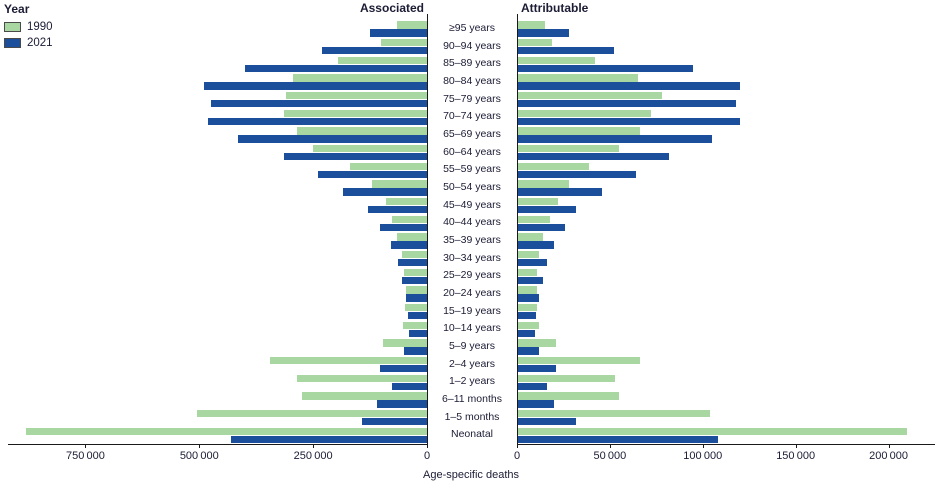 This screenshot has height=488, width=942. Describe the element at coordinates (472, 434) in the screenshot. I see `age-label: Neonatal` at that location.